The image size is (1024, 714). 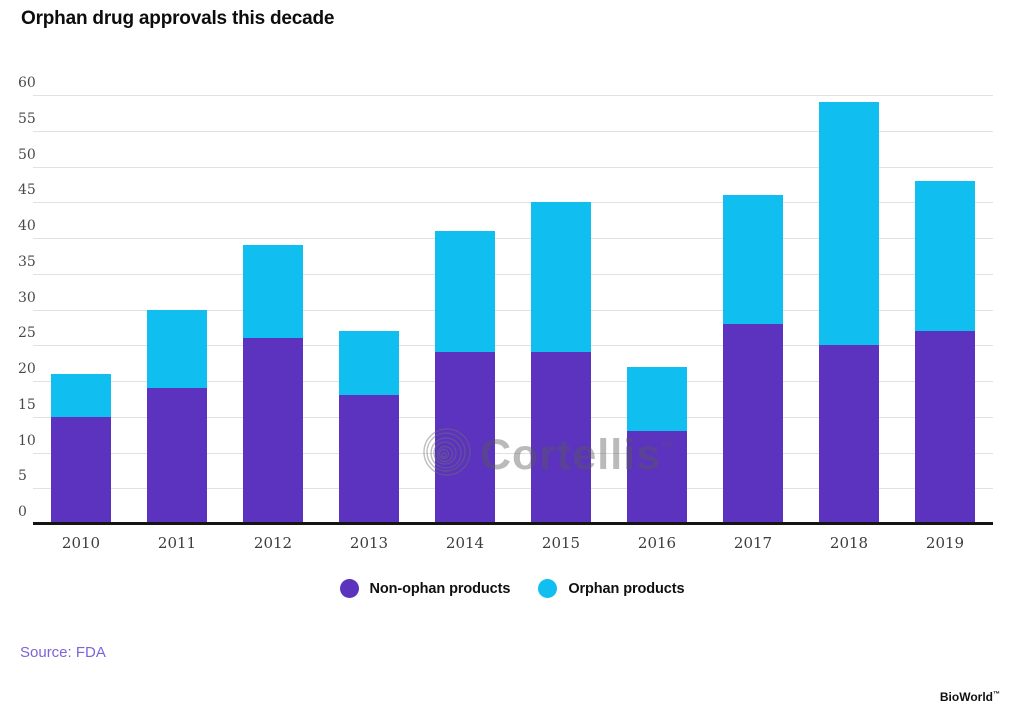 I want to click on bar-group-2011, so click(x=177, y=416).